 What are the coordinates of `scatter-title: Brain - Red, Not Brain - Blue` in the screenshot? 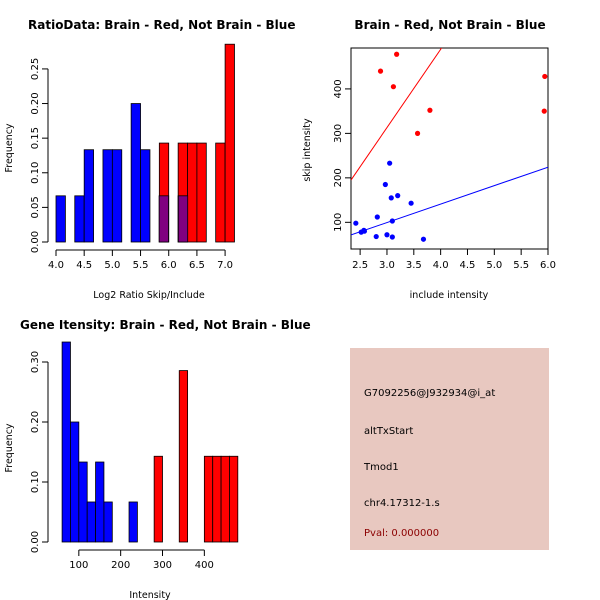 It's located at (449, 25).